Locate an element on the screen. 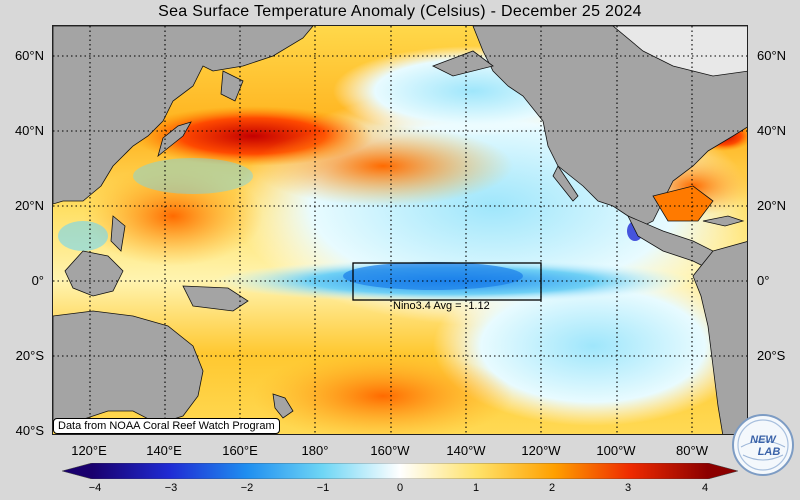 This screenshot has height=500, width=800. lat-label-left-20s: 20°S is located at coordinates (29, 355).